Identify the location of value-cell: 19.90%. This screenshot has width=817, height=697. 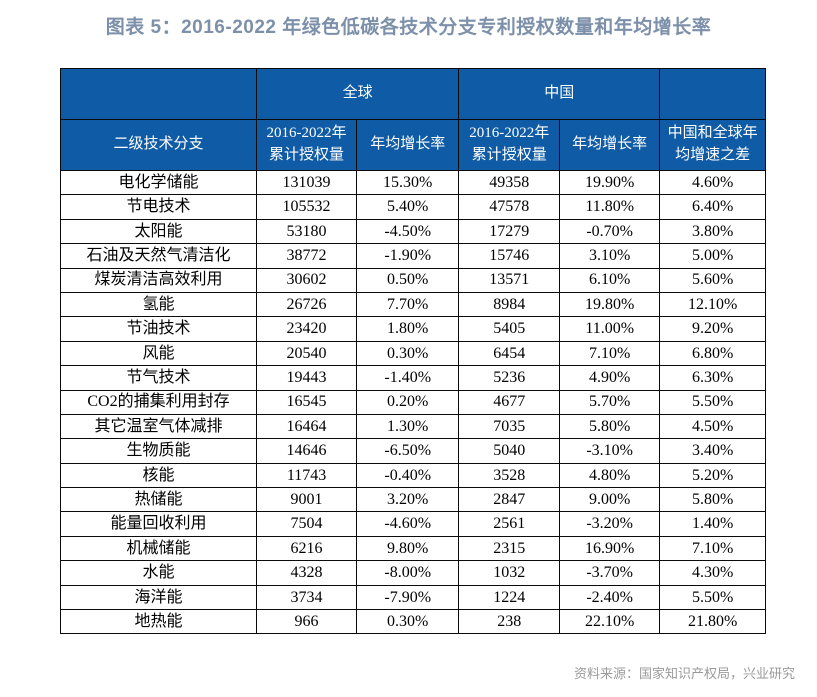
(610, 182).